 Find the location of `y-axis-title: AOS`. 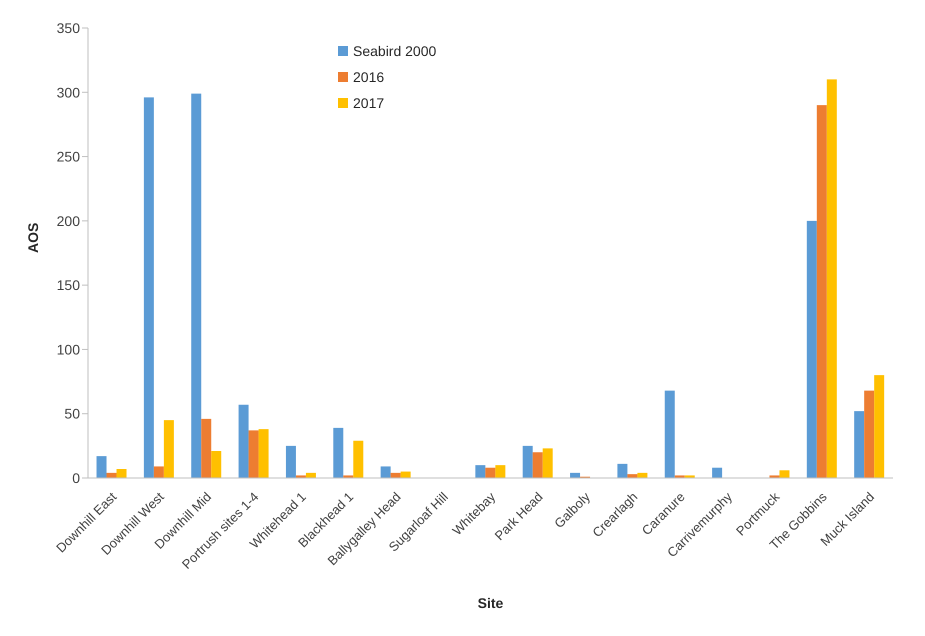

y-axis-title: AOS is located at coordinates (32, 237).